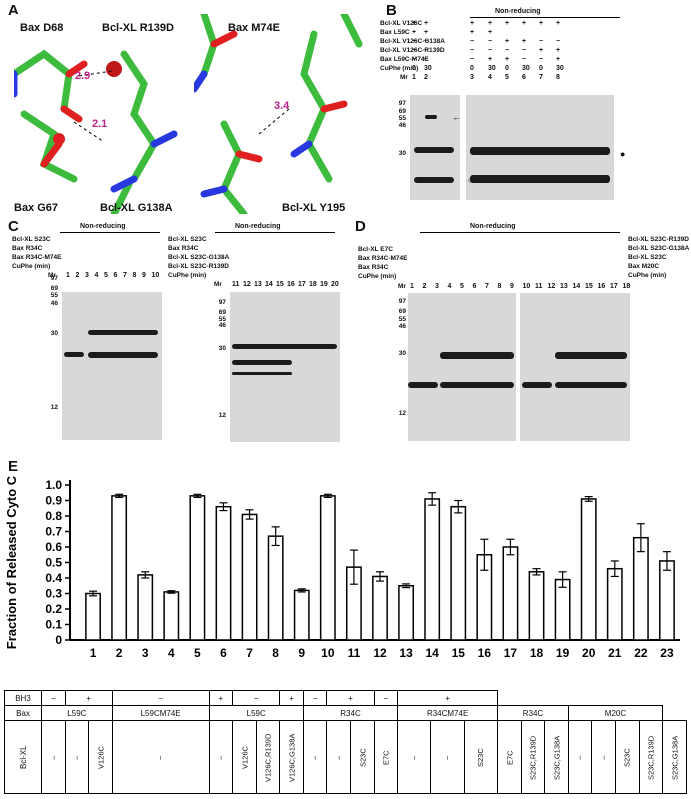 The width and height of the screenshot is (691, 799). What do you see at coordinates (198, 266) in the screenshot?
I see `panel-c-row-label: Bcl-XL S23C-R139D` at bounding box center [198, 266].